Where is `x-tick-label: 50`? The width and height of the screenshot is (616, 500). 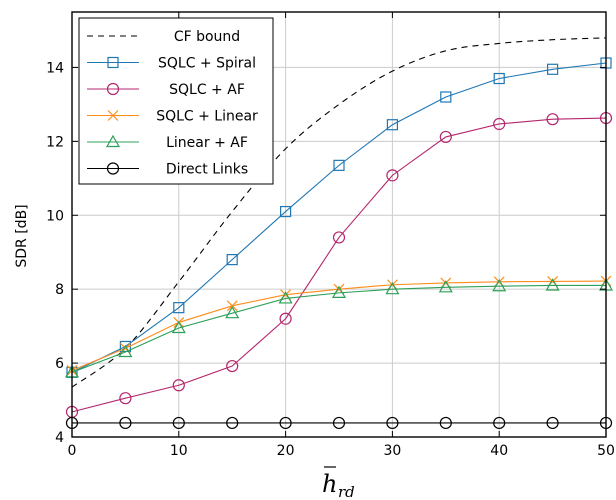 x-tick-label: 50 is located at coordinates (606, 451).